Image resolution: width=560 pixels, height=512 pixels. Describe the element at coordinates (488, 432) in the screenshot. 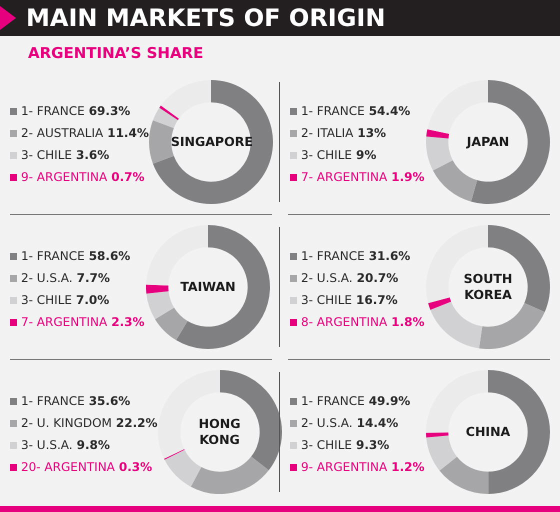

I see `text: CHINA` at that location.